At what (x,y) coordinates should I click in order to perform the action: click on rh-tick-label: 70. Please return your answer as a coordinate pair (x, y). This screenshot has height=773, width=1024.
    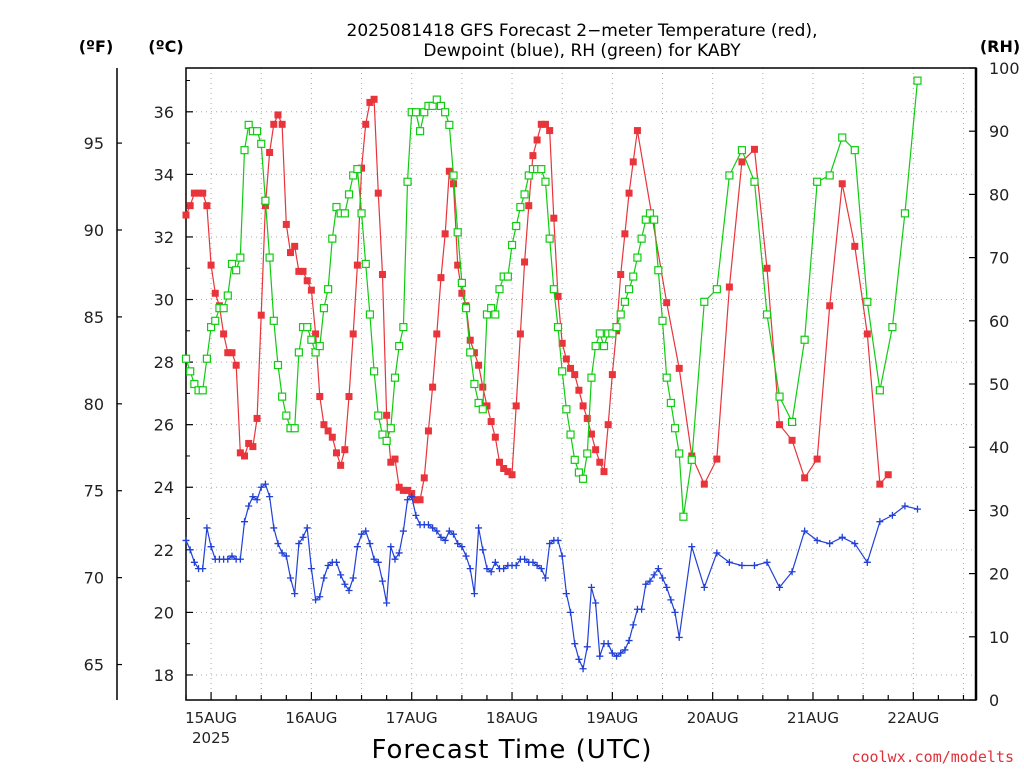
    Looking at the image, I should click on (999, 258).